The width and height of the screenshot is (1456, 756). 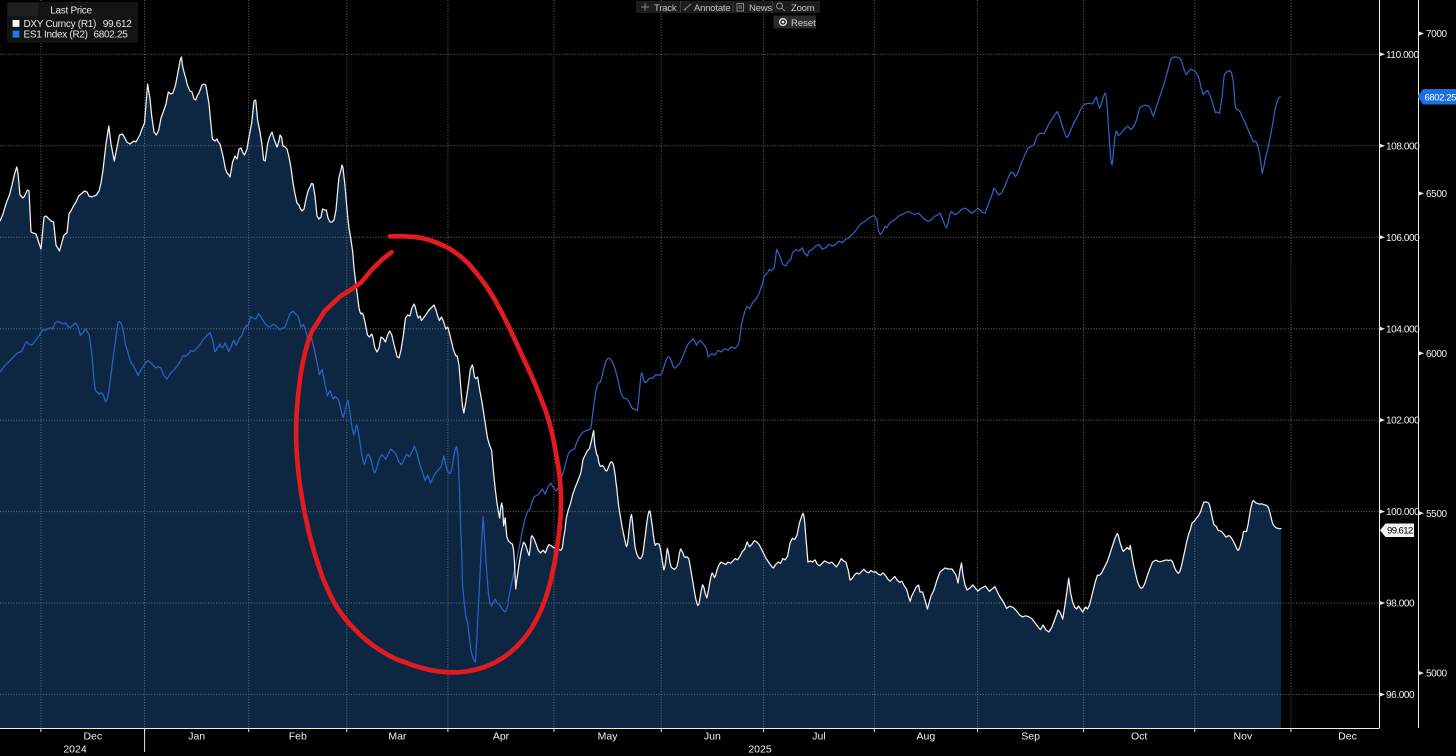 What do you see at coordinates (1403, 329) in the screenshot?
I see `svg-text: 104.000` at bounding box center [1403, 329].